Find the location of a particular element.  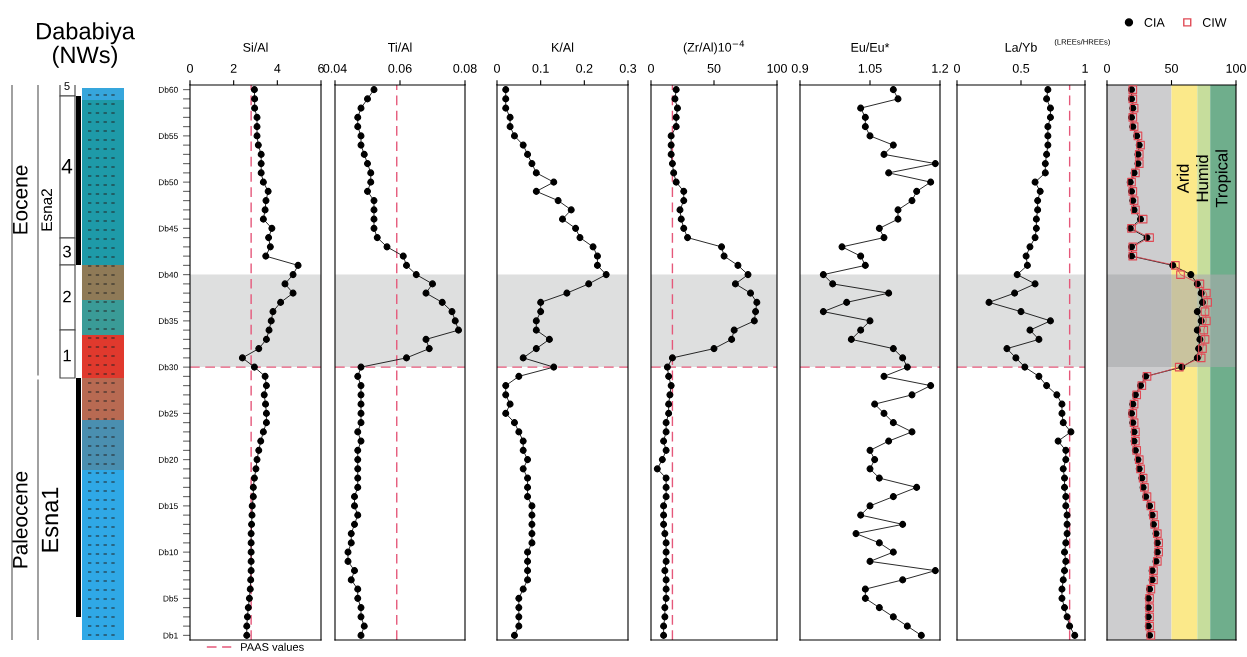

y-tick-label: Db15 is located at coordinates (168, 505).